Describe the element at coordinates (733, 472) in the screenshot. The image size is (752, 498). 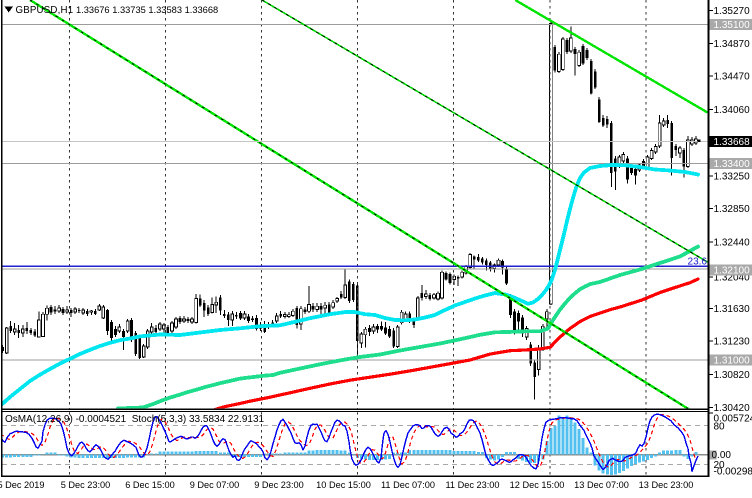
I see `svg-text: -0.002982` at that location.